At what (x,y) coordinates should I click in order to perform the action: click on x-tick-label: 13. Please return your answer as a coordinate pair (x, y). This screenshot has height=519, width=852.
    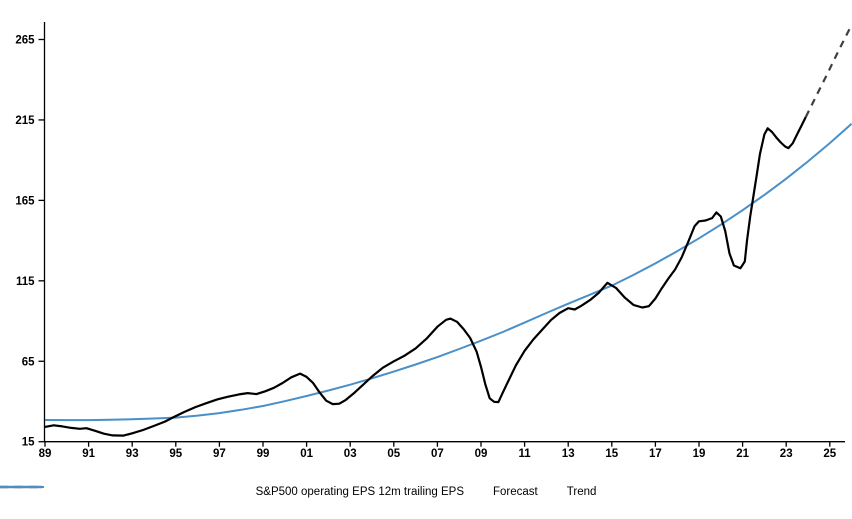
    Looking at the image, I should click on (568, 454).